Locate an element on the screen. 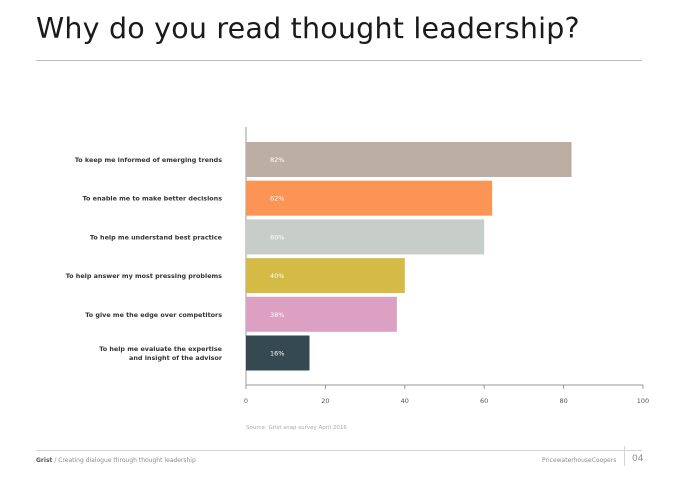 This screenshot has height=481, width=680. category-label: To give me the edge over competitors is located at coordinates (153, 315).